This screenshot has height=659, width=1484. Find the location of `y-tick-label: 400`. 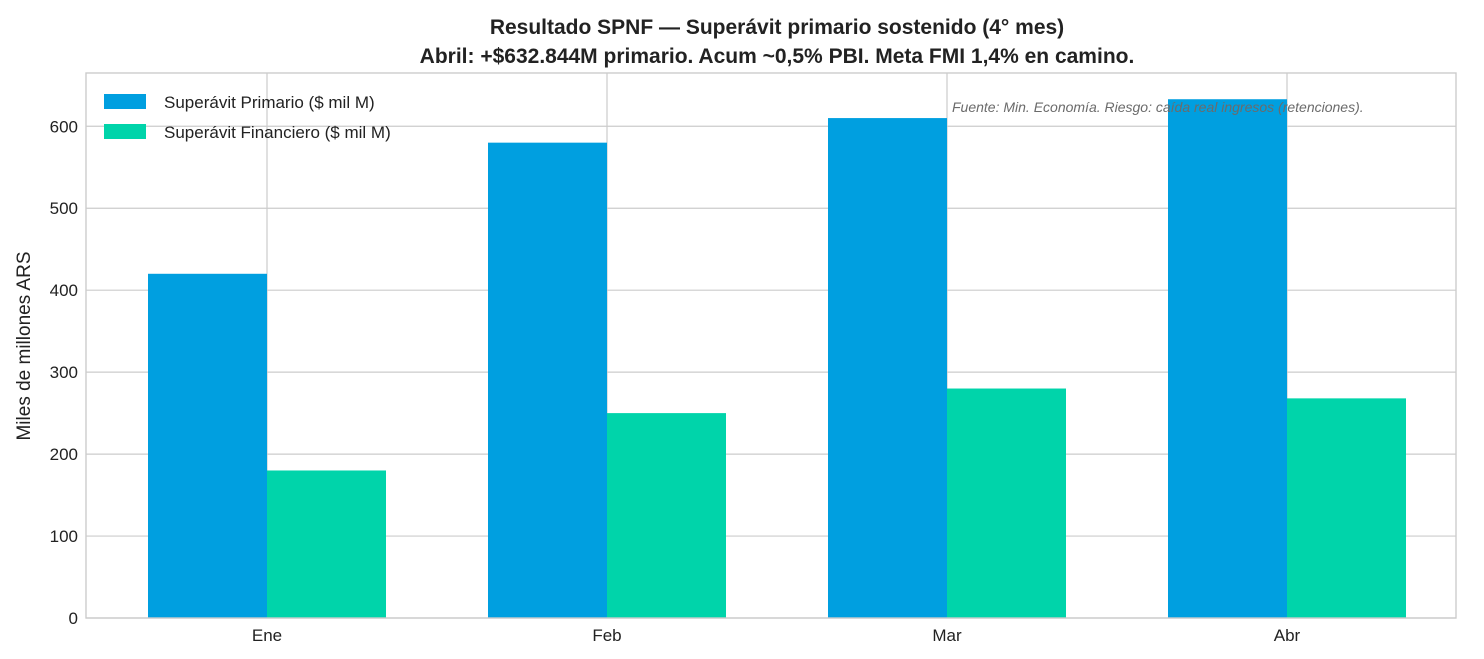

y-tick-label: 400 is located at coordinates (64, 290).